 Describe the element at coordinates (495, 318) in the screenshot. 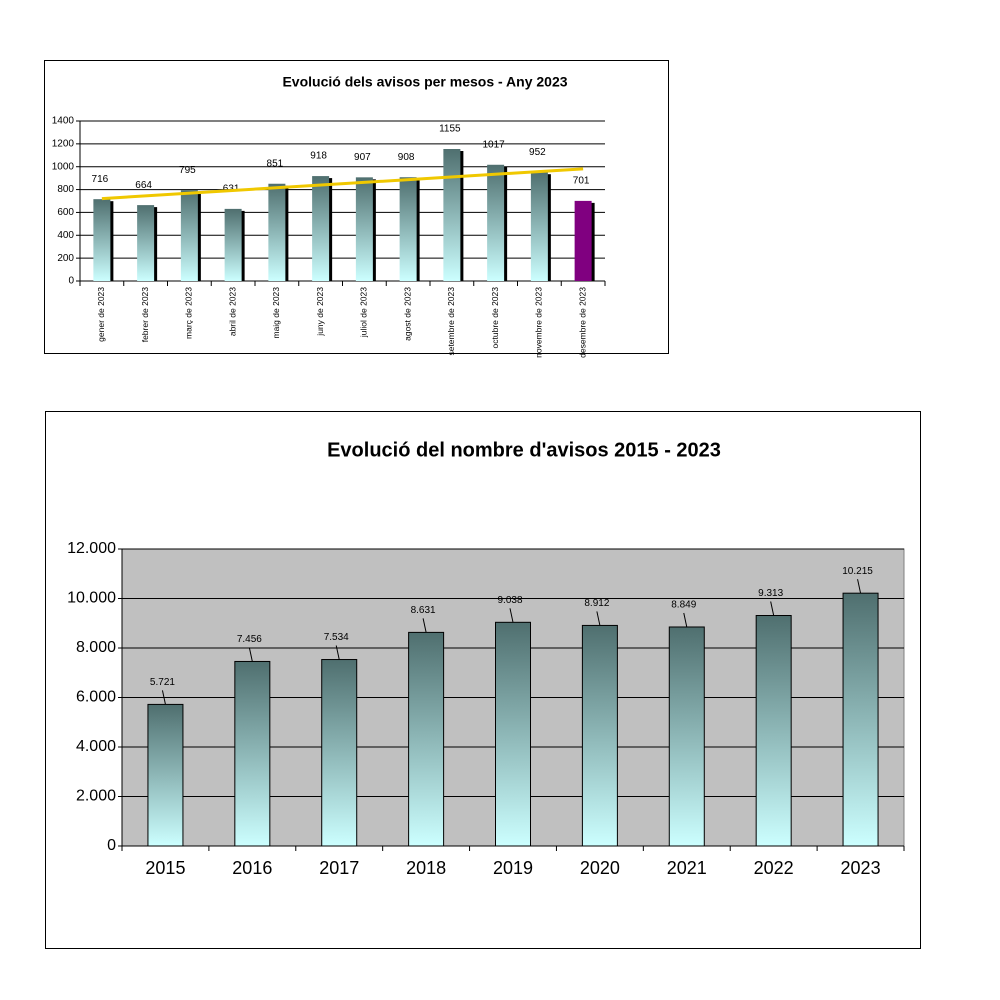

I see `x-tick-label: octubre de 2023` at that location.